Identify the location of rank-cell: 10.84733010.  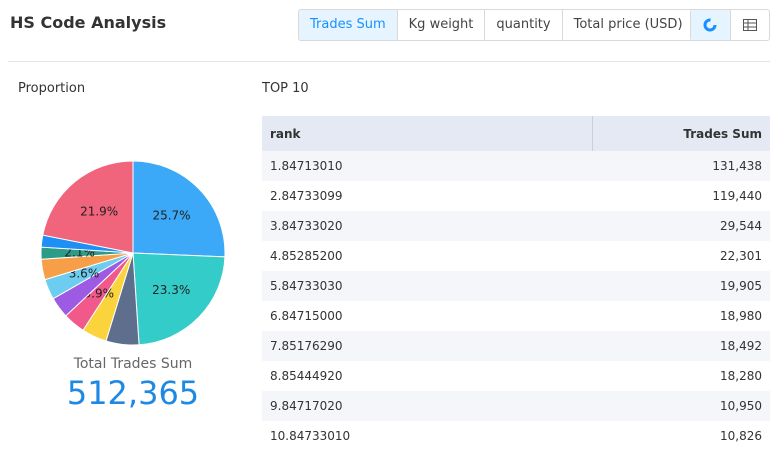
(310, 436).